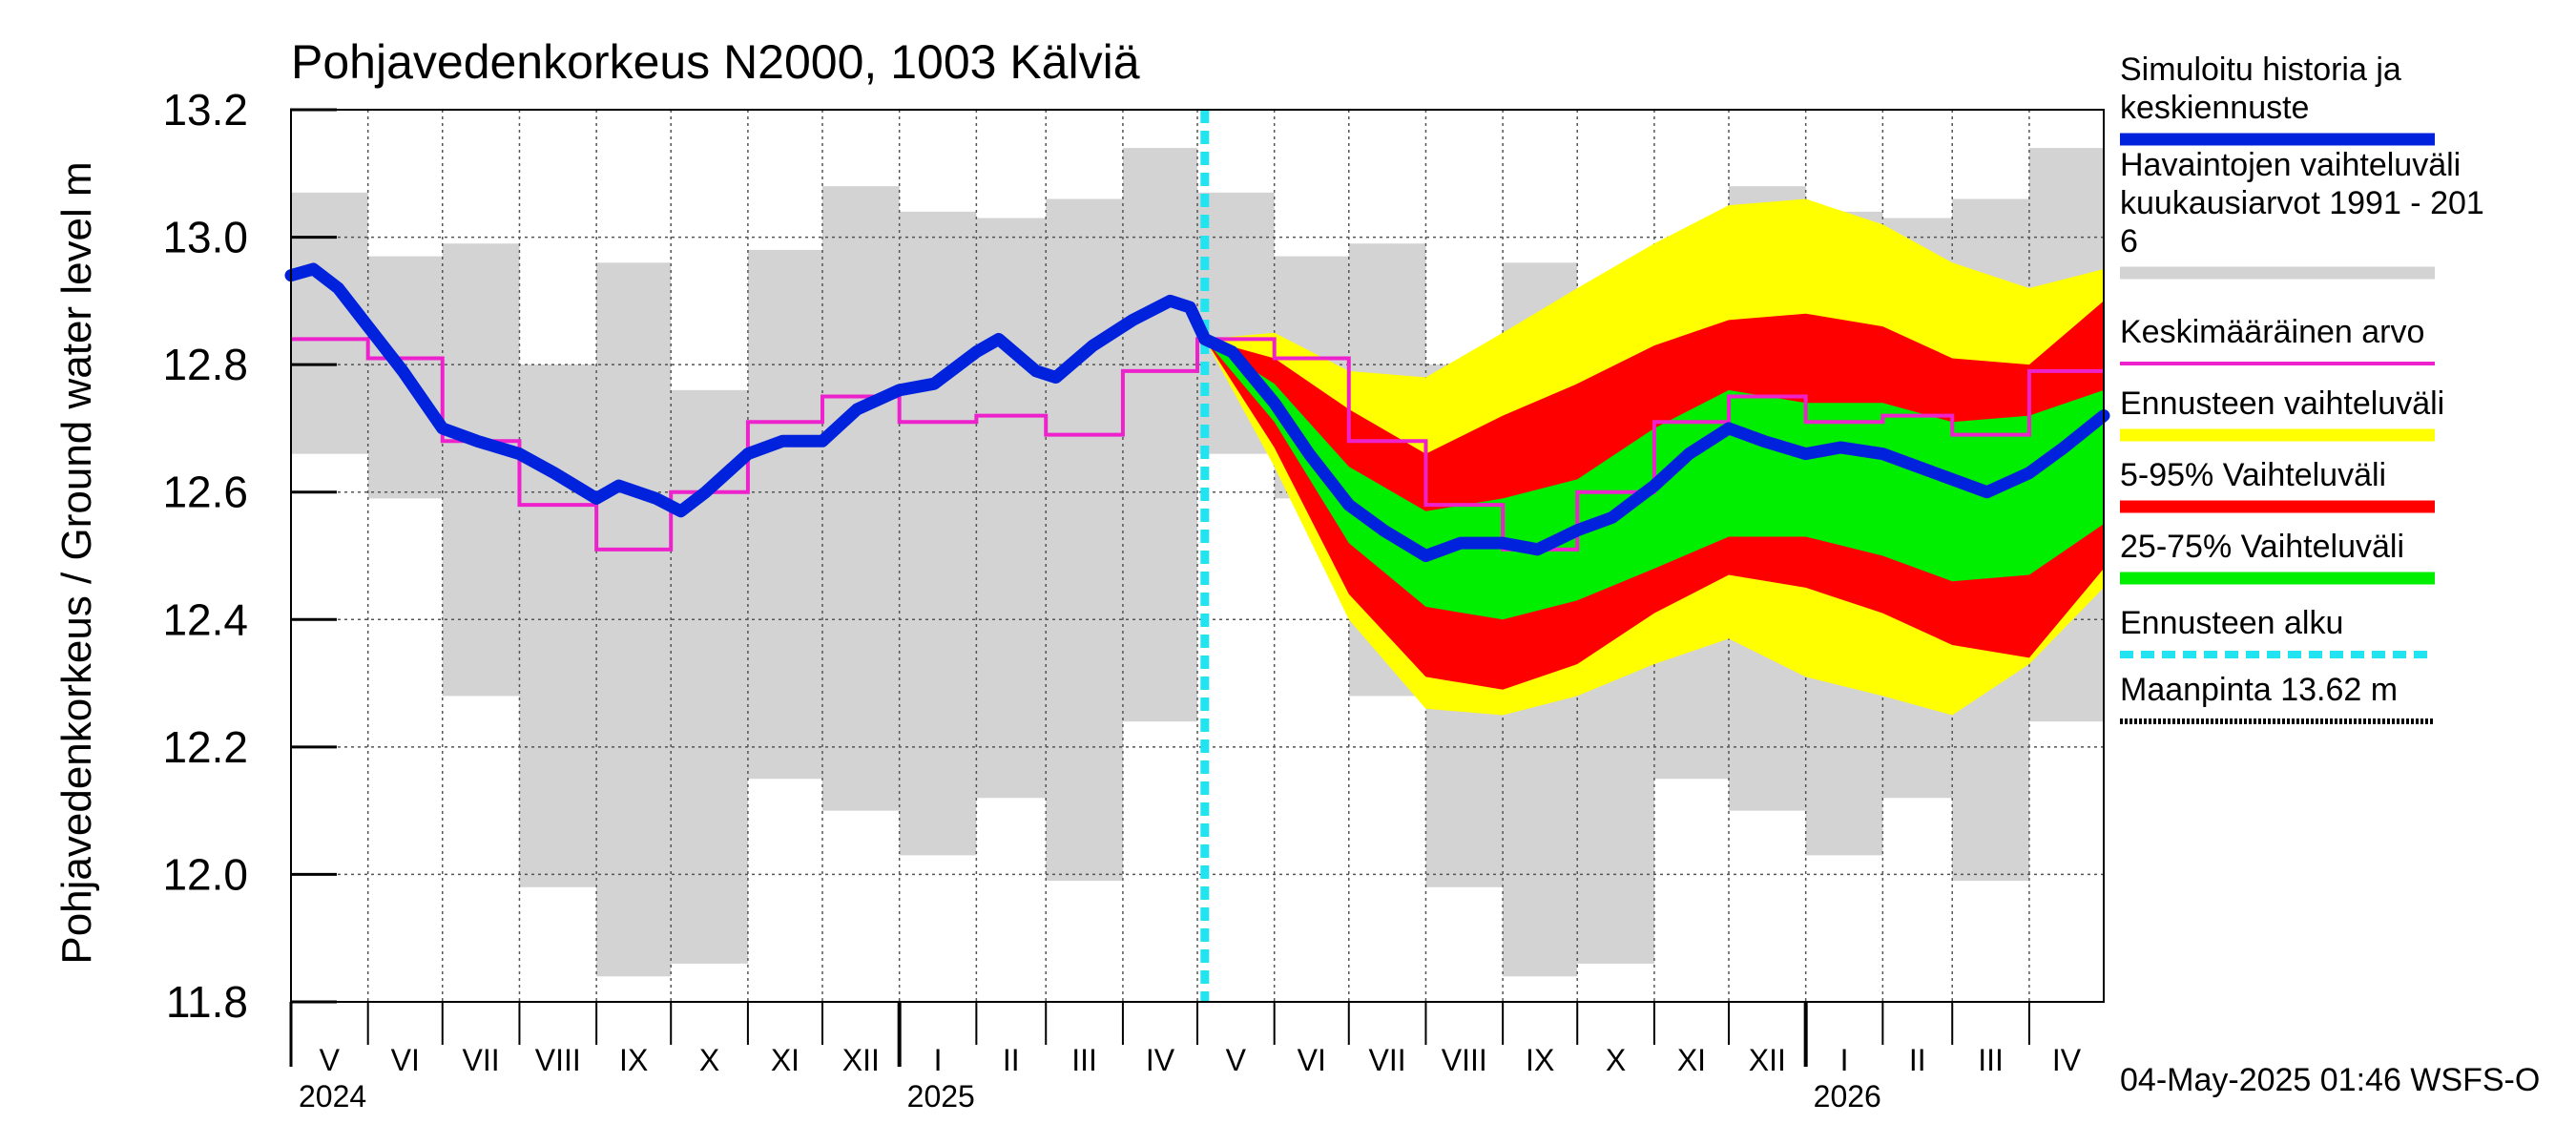 This screenshot has height=1145, width=2576. What do you see at coordinates (715, 62) in the screenshot?
I see `chart-title: Pohjavedenkorkeus N2000, 1003 Kälviä` at bounding box center [715, 62].